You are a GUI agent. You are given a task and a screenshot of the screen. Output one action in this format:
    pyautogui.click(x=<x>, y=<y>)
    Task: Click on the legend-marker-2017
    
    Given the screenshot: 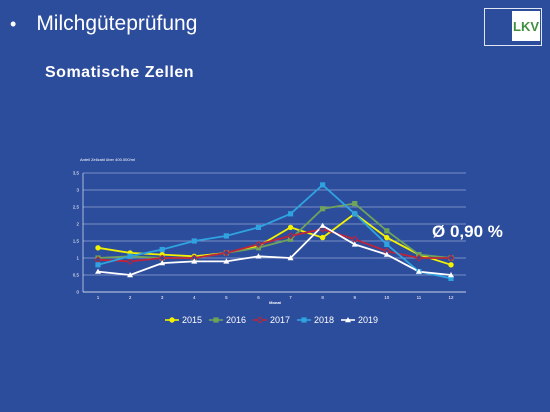 What is the action you would take?
    pyautogui.click(x=260, y=320)
    